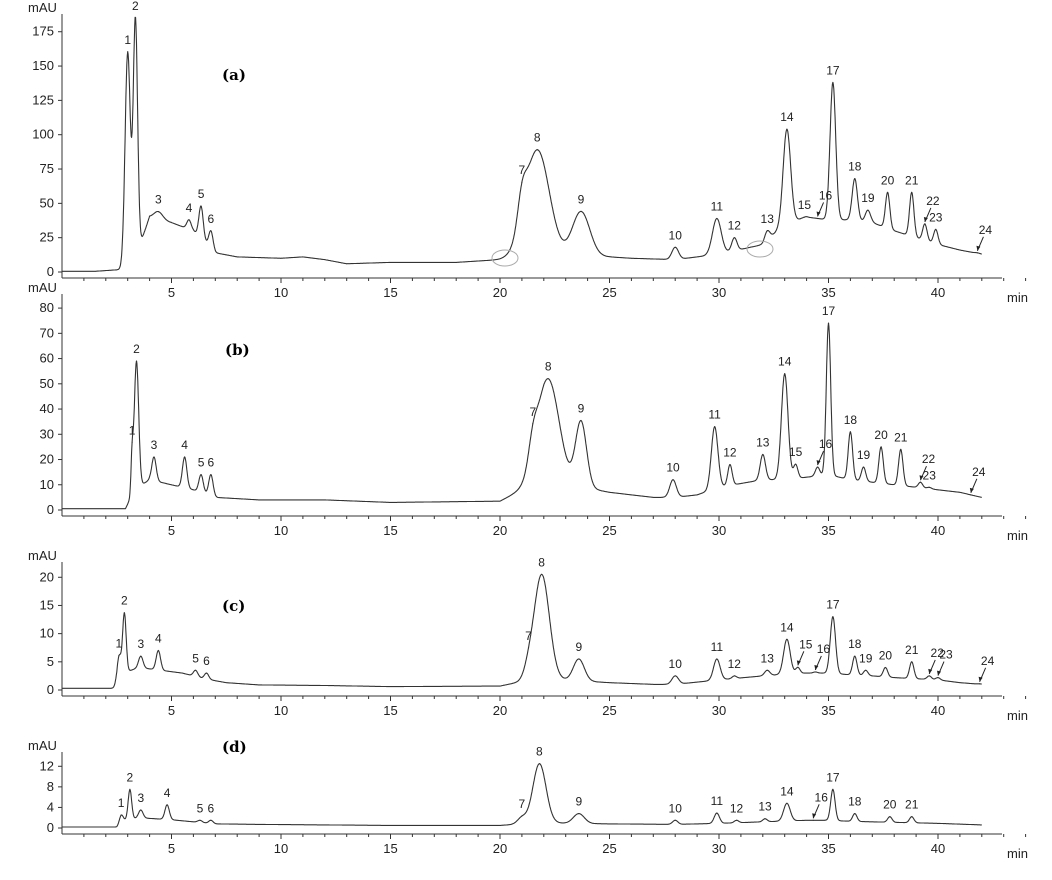  I want to click on x-tick-label: 15, so click(390, 848).